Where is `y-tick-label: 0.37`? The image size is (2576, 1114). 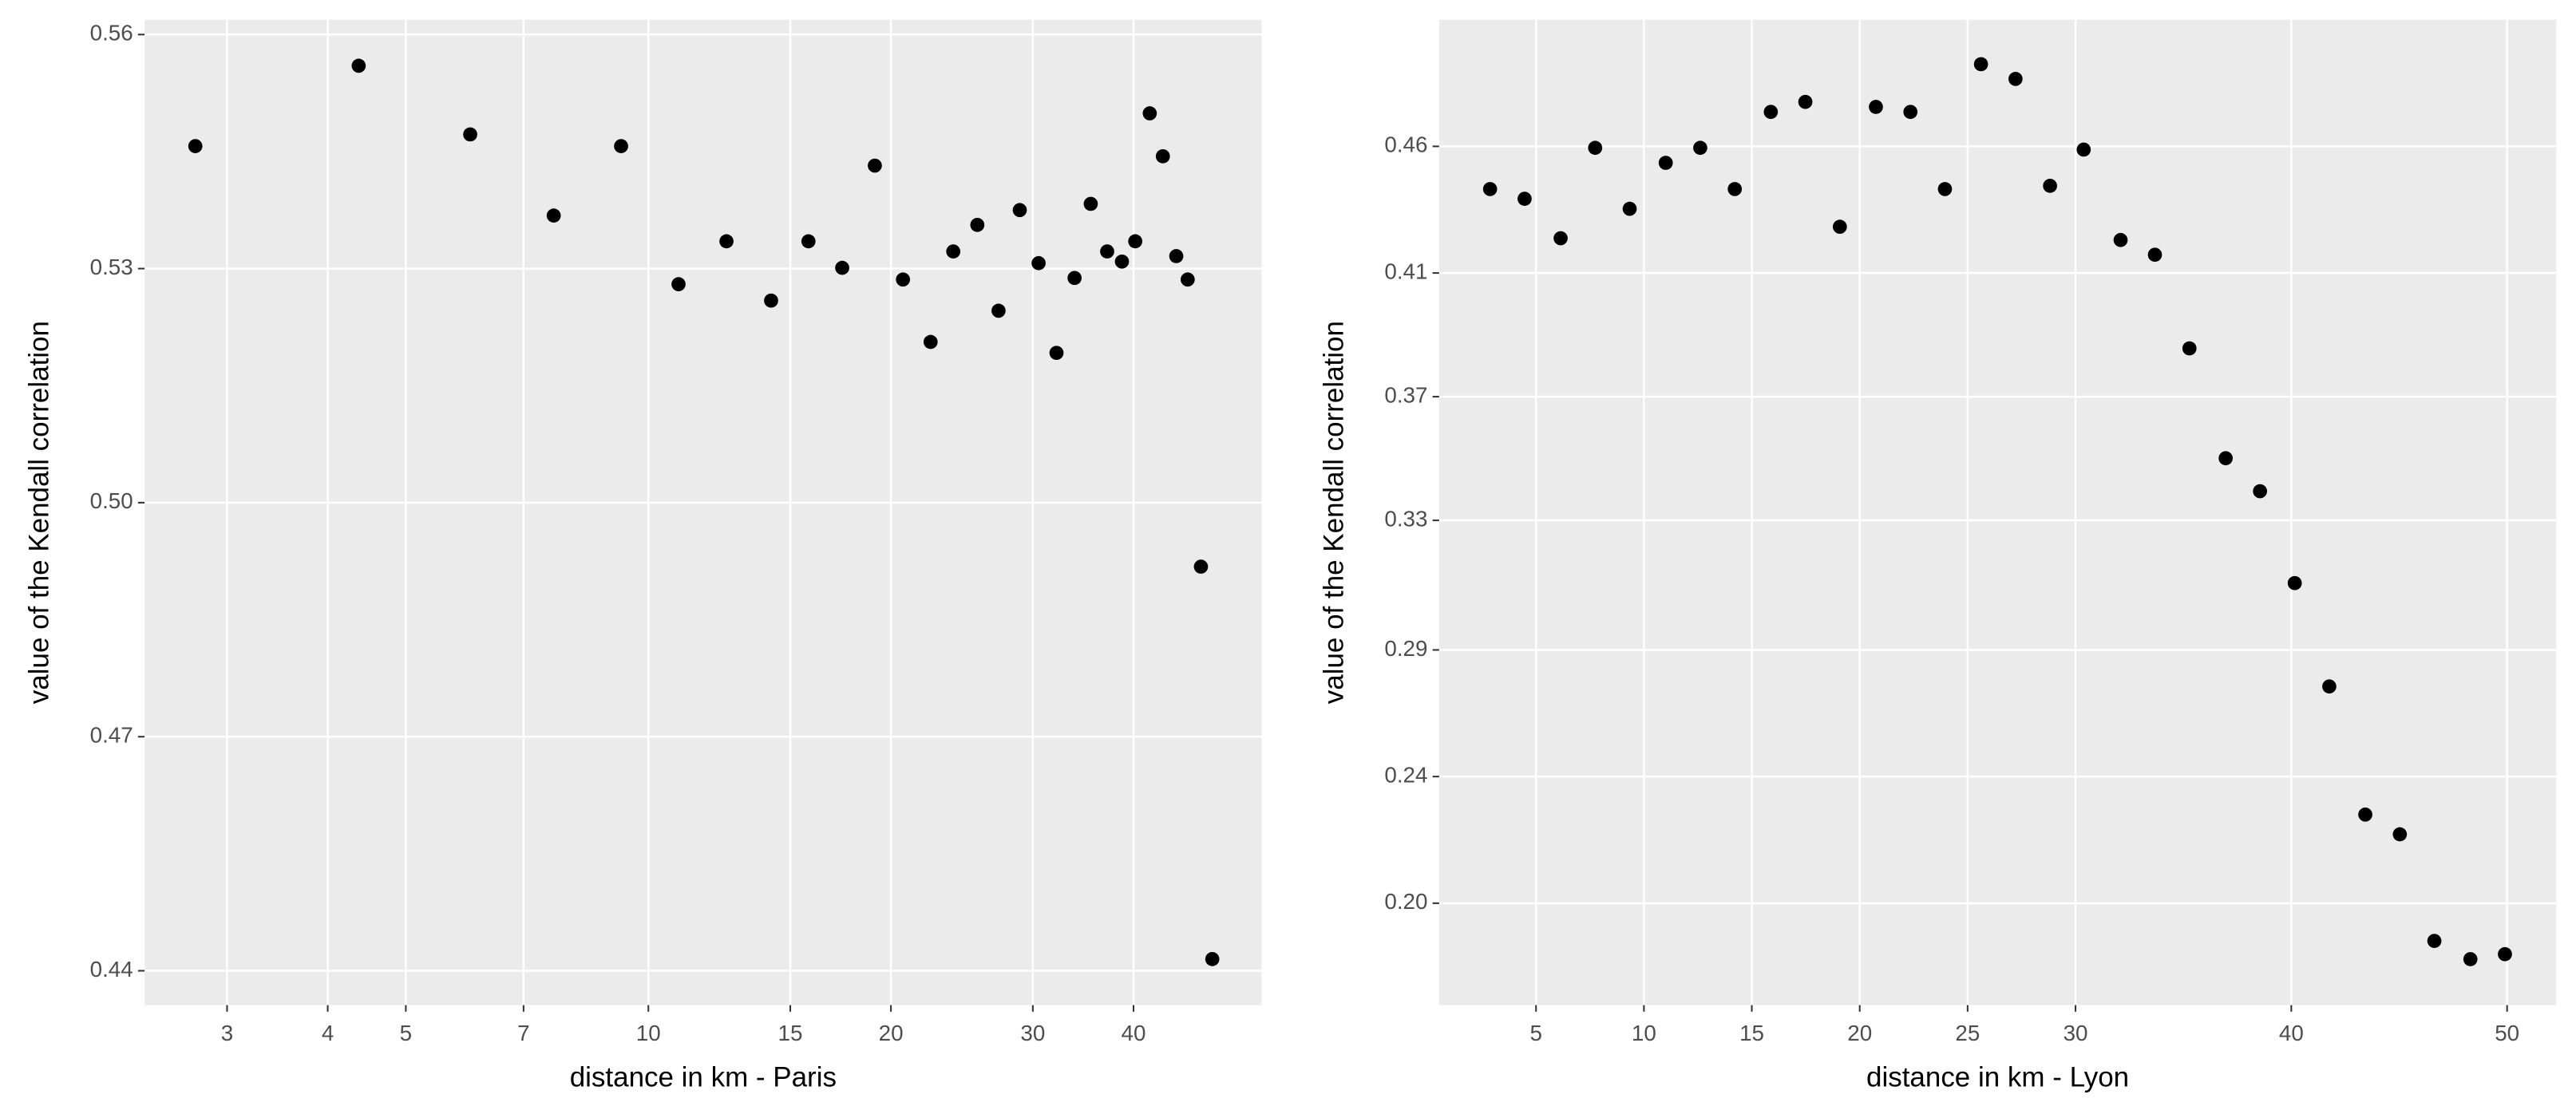
y-tick-label: 0.37 is located at coordinates (1406, 394).